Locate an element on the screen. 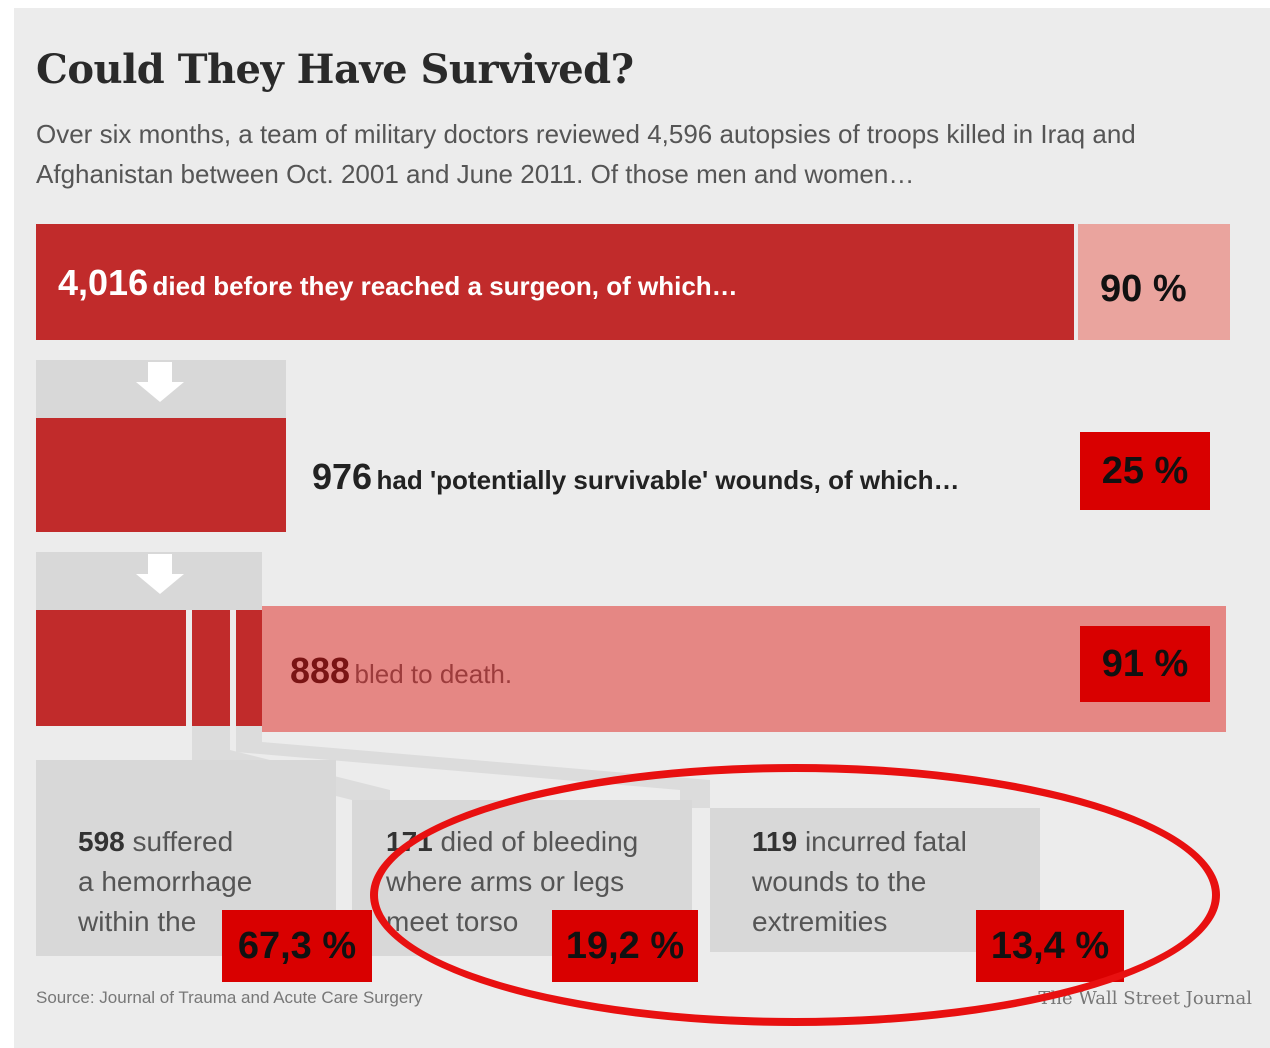 This screenshot has width=1270, height=1048. bar-bled-to-death is located at coordinates (744, 669).